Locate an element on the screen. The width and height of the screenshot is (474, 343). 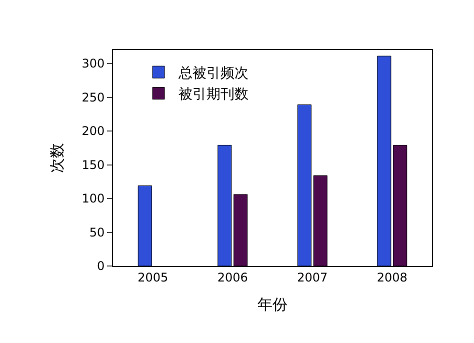
y-tick-label: 0 is located at coordinates (100, 266).